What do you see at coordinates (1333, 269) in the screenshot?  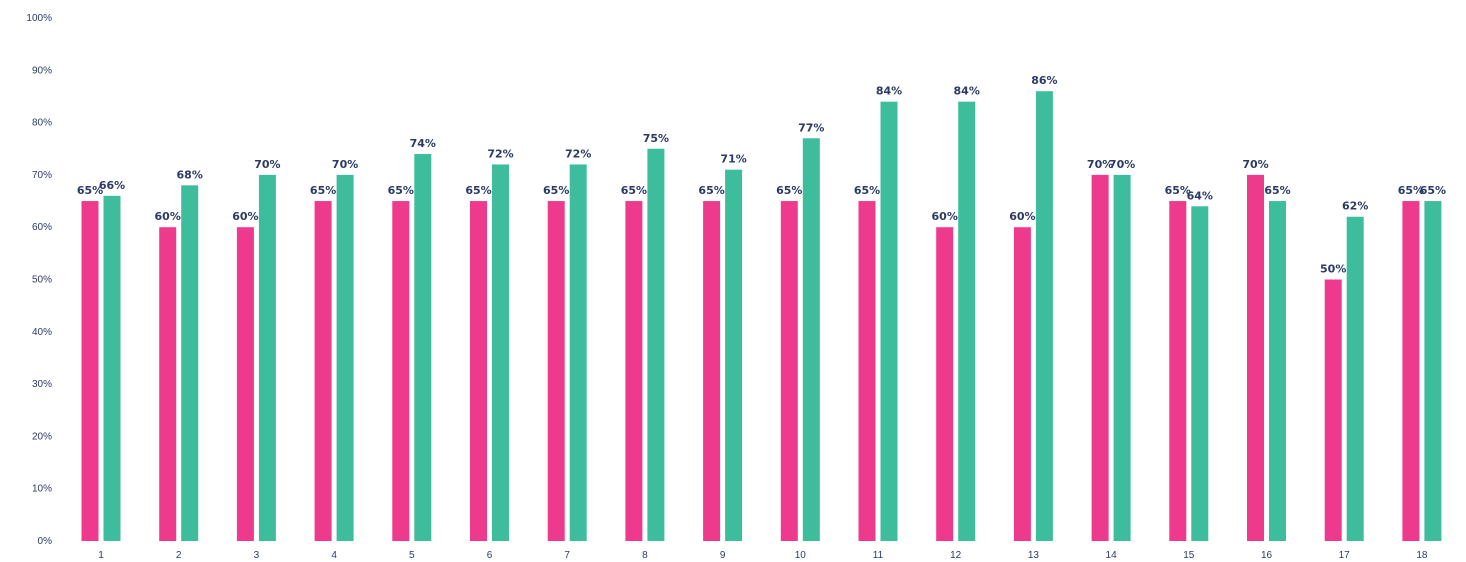 I see `data-label: 50%` at bounding box center [1333, 269].